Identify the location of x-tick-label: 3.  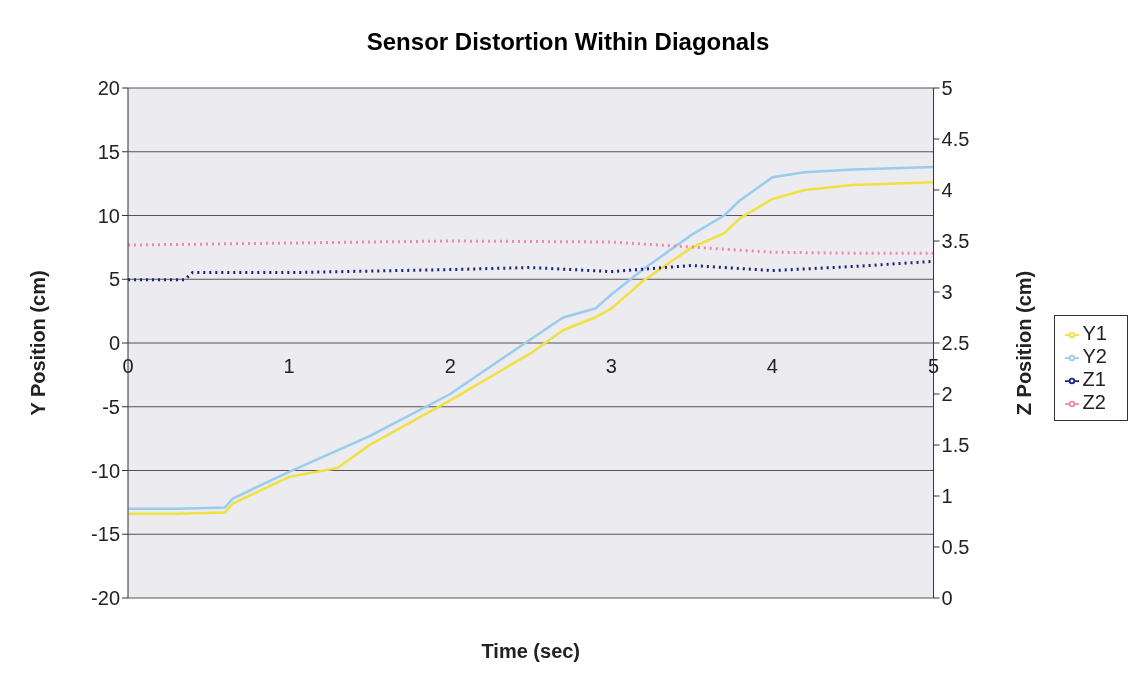
(611, 366).